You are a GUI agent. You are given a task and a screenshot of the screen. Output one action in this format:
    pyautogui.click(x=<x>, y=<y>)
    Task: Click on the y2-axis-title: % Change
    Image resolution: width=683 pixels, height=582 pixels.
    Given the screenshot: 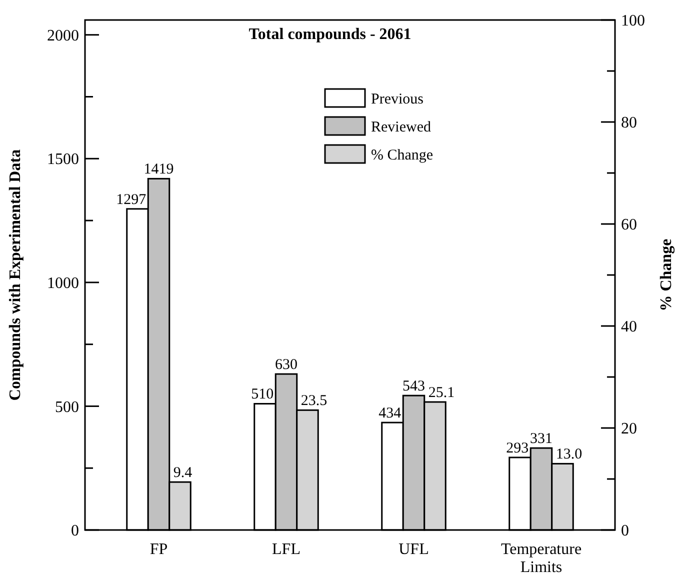 What is the action you would take?
    pyautogui.click(x=666, y=275)
    